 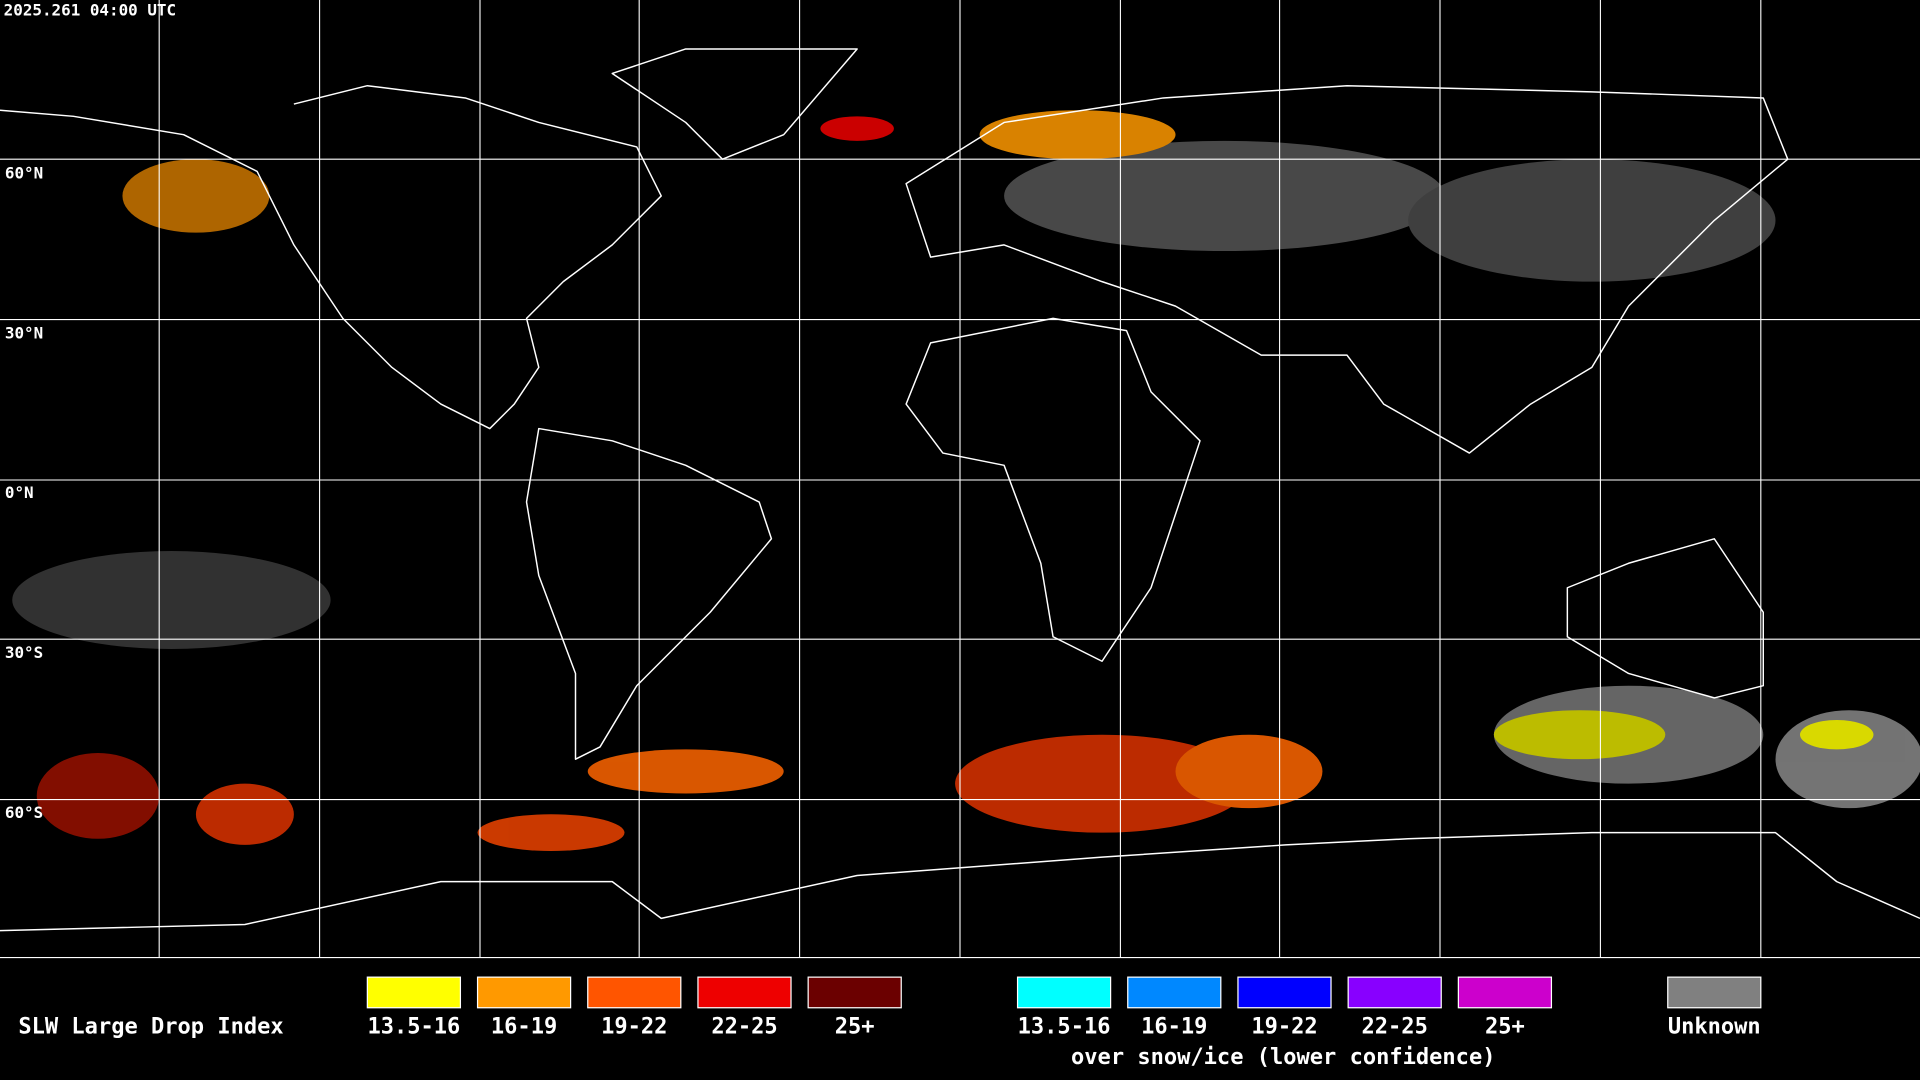 I want to click on south-america, so click(x=649, y=593).